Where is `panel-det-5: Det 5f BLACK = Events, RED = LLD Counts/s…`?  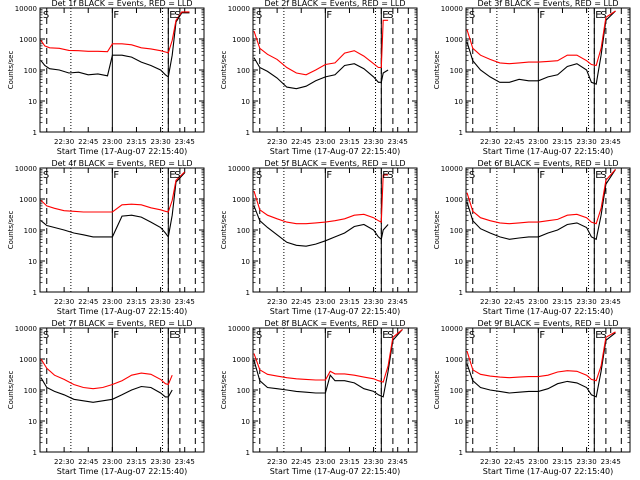
panel-det-5: Det 5f BLACK = Events, RED = LLD Counts/s… is located at coordinates (319, 237).